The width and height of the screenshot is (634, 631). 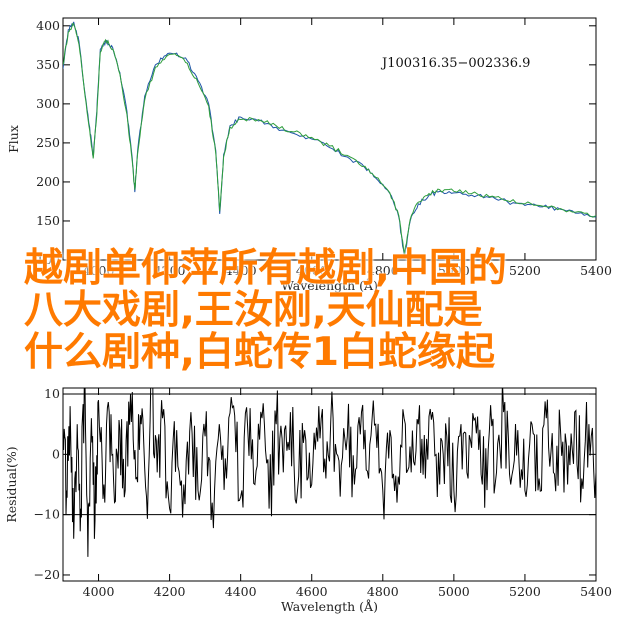 What do you see at coordinates (241, 591) in the screenshot?
I see `bot-x-tick-label: 4400` at bounding box center [241, 591].